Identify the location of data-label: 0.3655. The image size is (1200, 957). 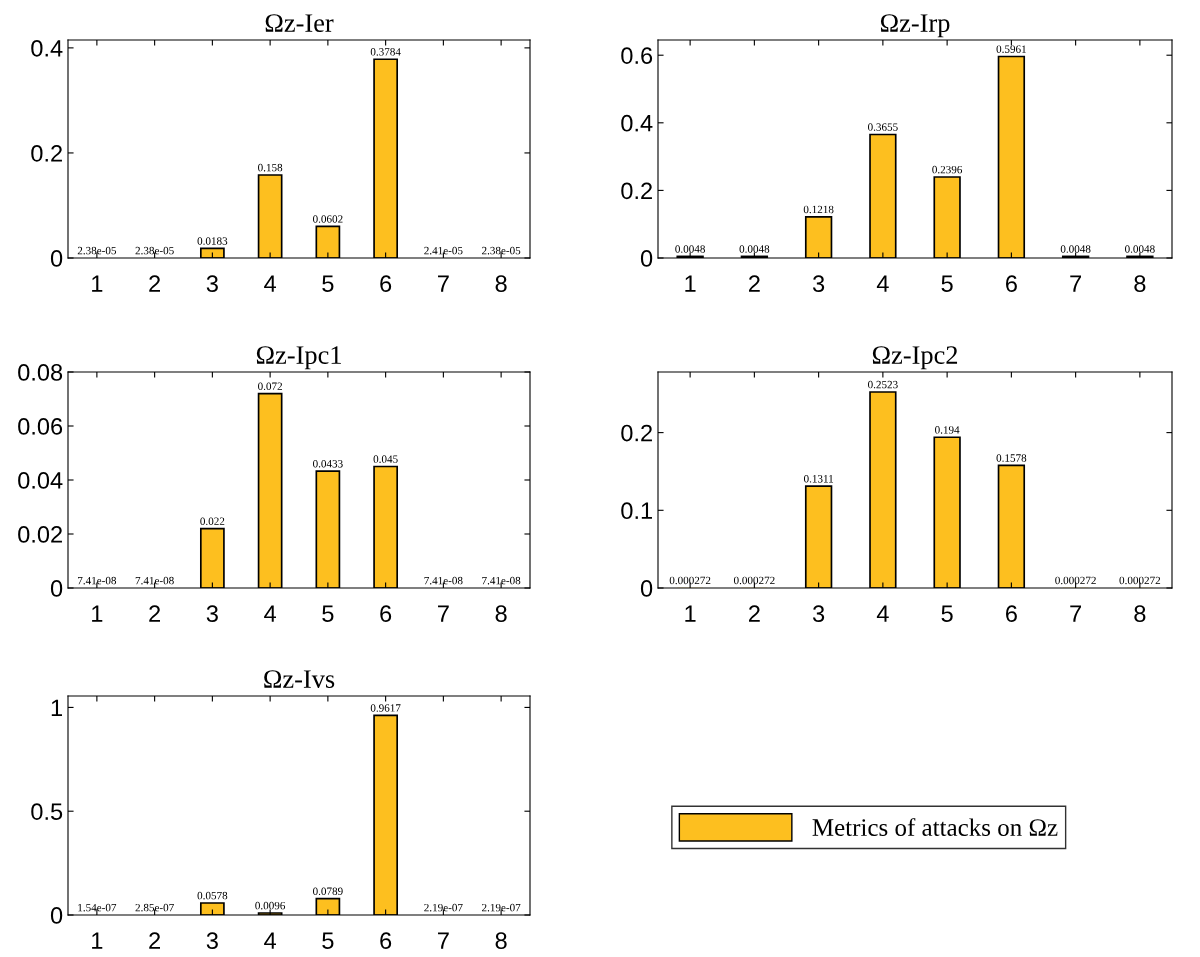
(883, 127).